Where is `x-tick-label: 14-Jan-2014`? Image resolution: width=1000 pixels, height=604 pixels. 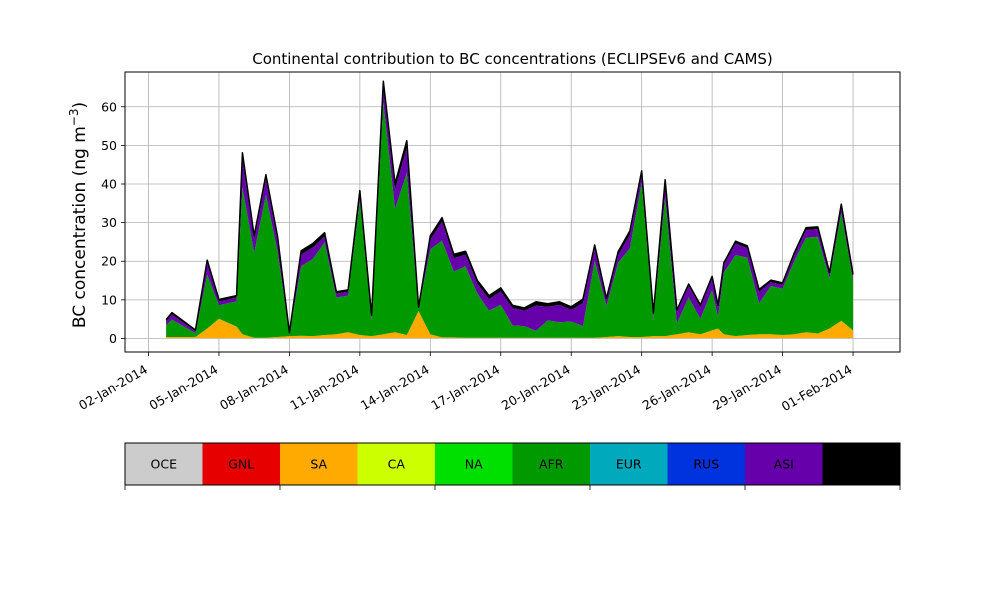
x-tick-label: 14-Jan-2014 is located at coordinates (395, 387).